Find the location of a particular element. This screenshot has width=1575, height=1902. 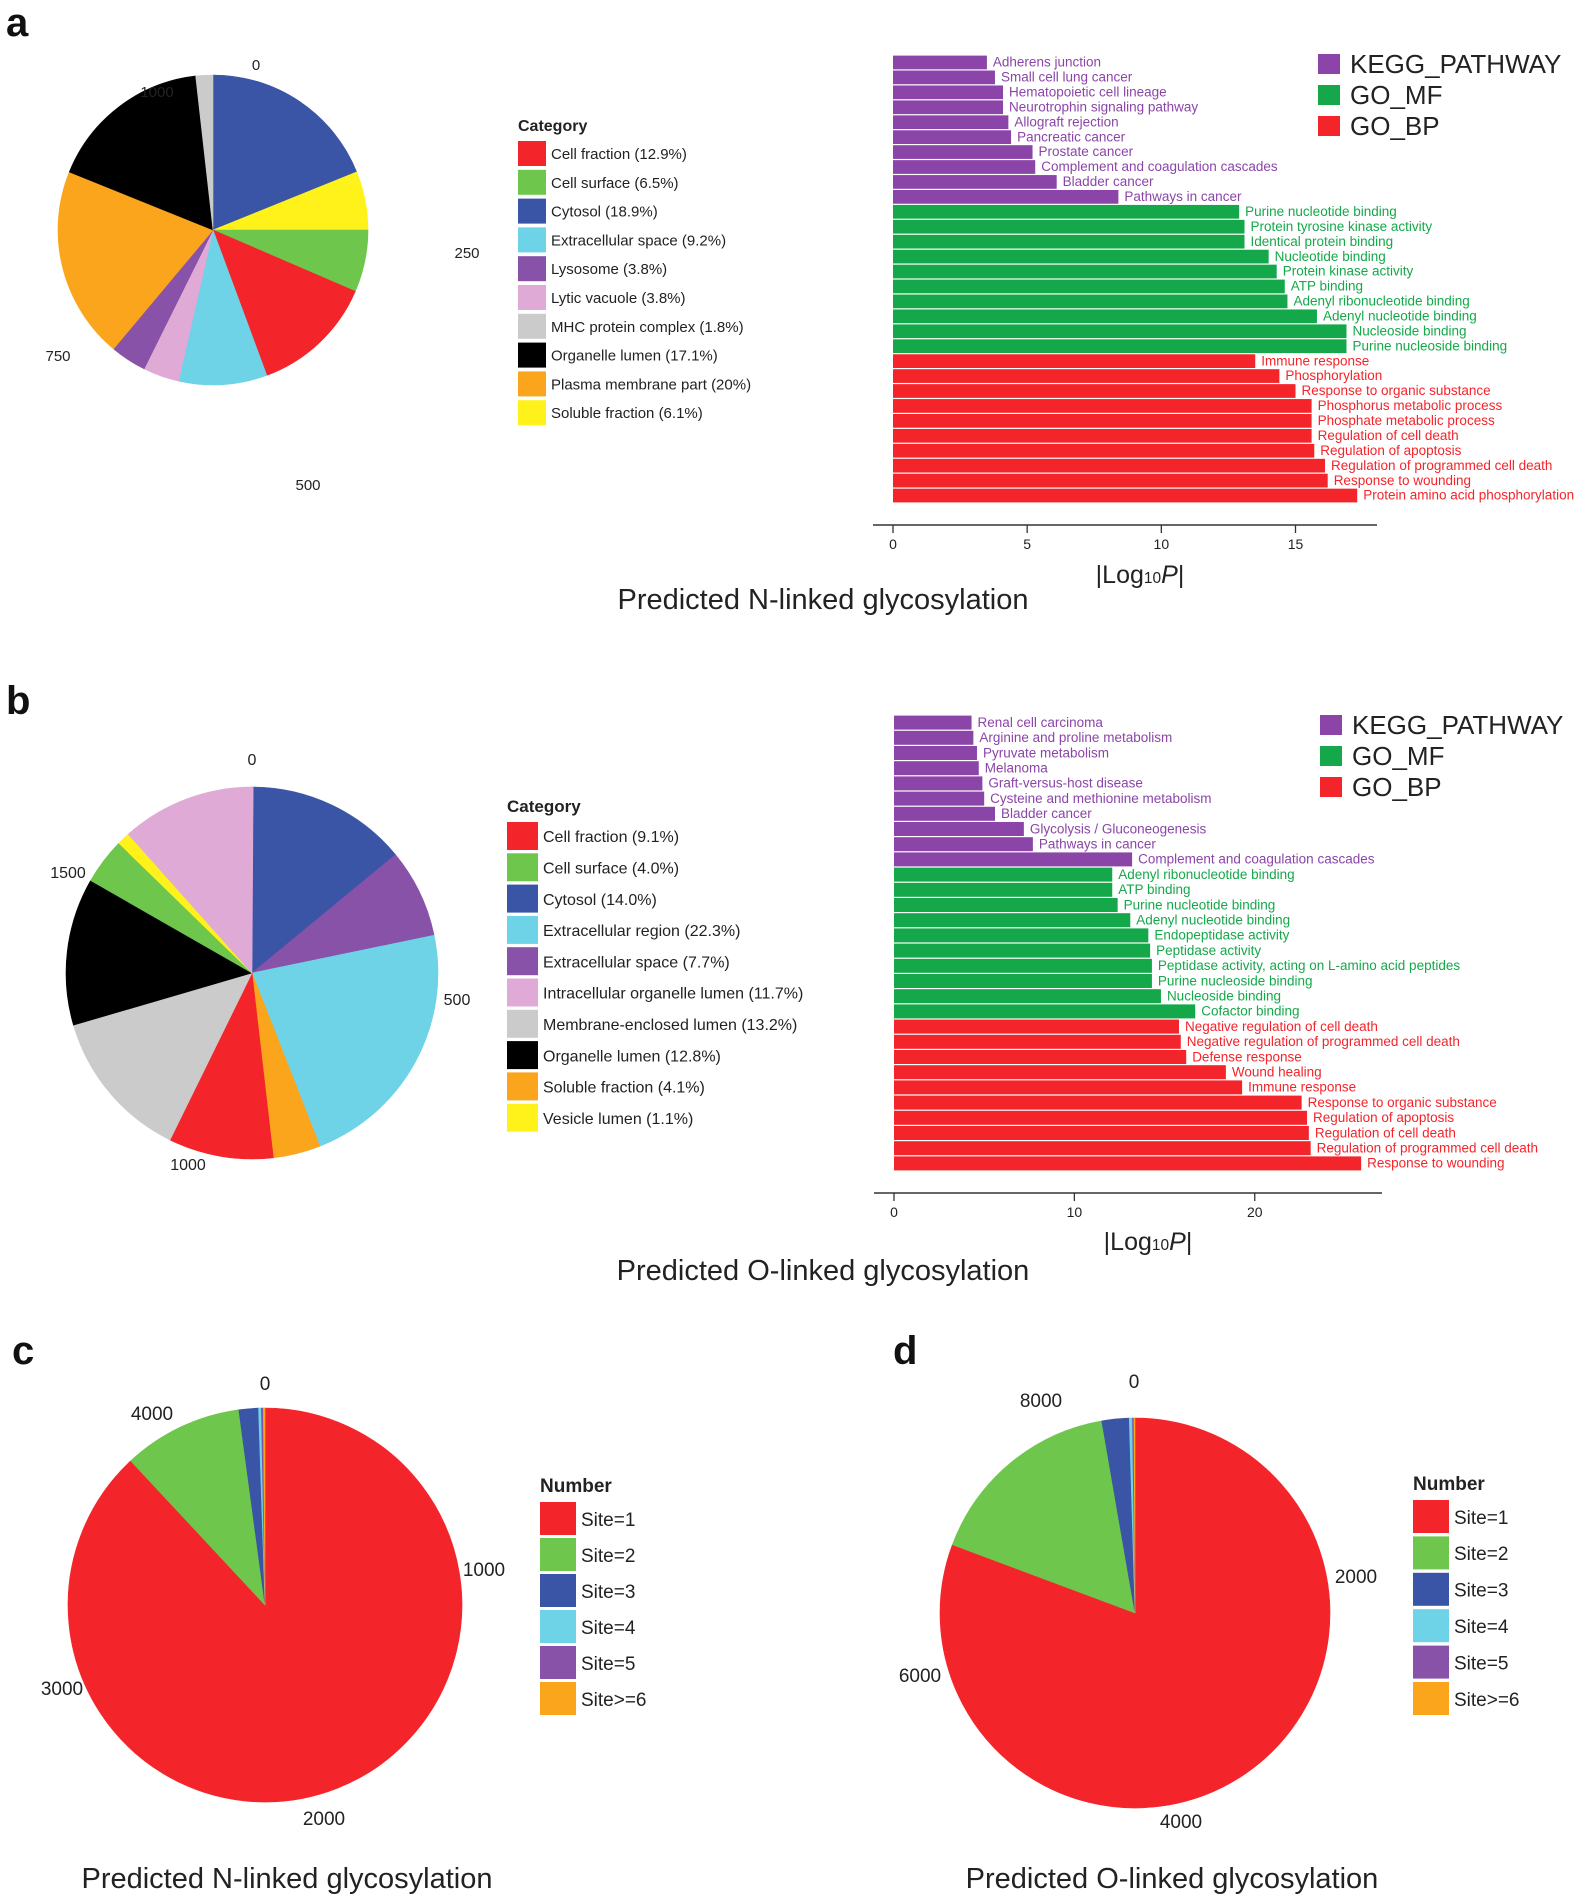

pie-tick-label: 1000 is located at coordinates (156, 92).